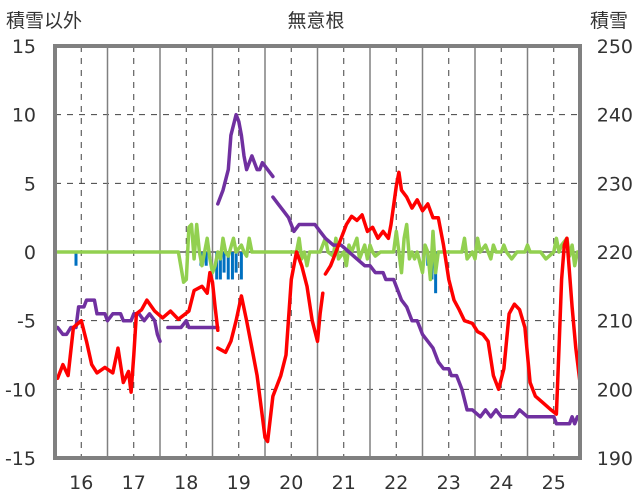 This screenshot has height=501, width=636. Describe the element at coordinates (24, 47) in the screenshot. I see `left-tick-label: 15` at that location.